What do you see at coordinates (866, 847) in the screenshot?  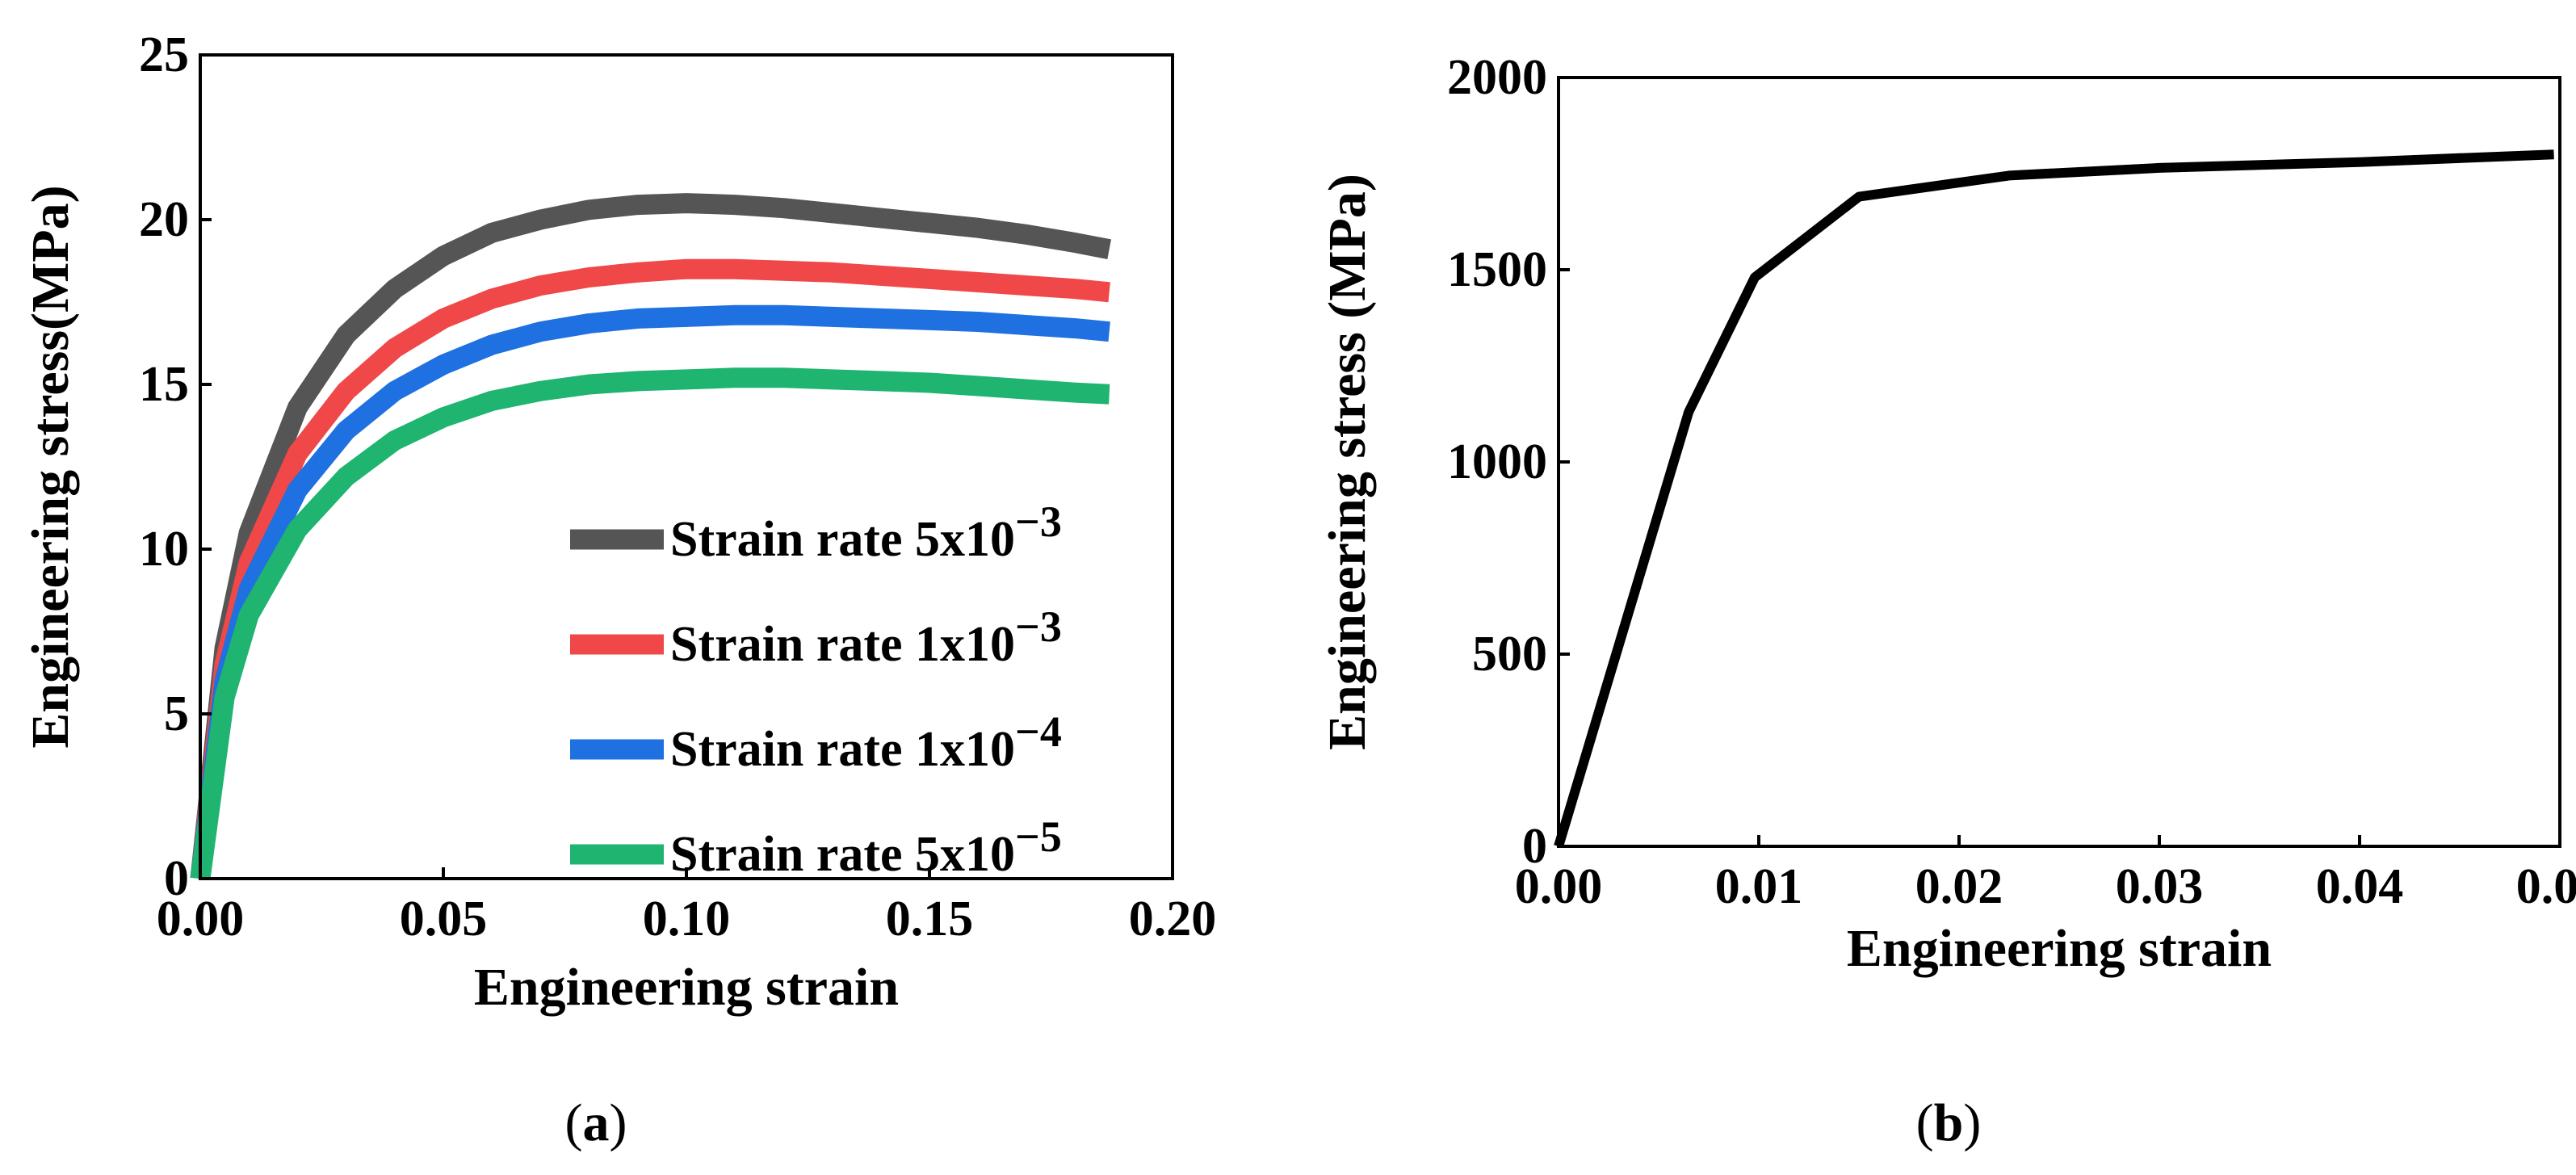 I see `legend-label-4: Strain rate 5x10−5` at bounding box center [866, 847].